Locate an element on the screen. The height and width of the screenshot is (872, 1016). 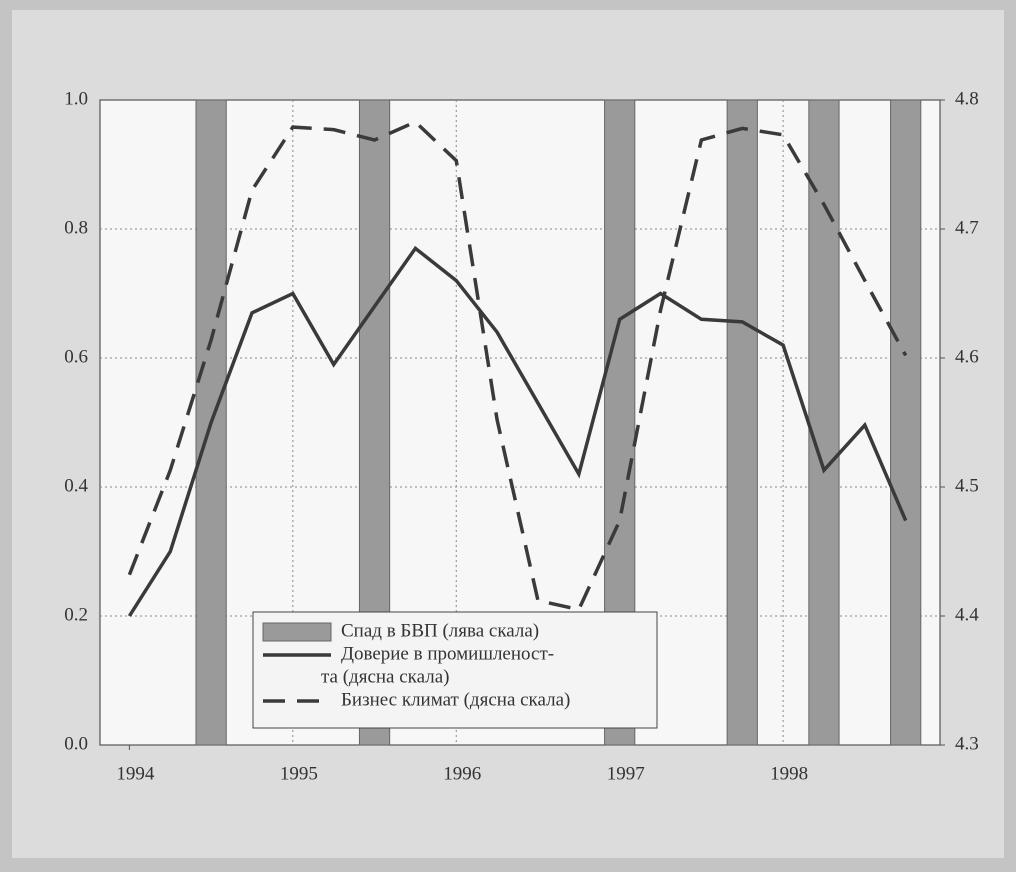
y2-tick-label: 4.4 is located at coordinates (967, 614).